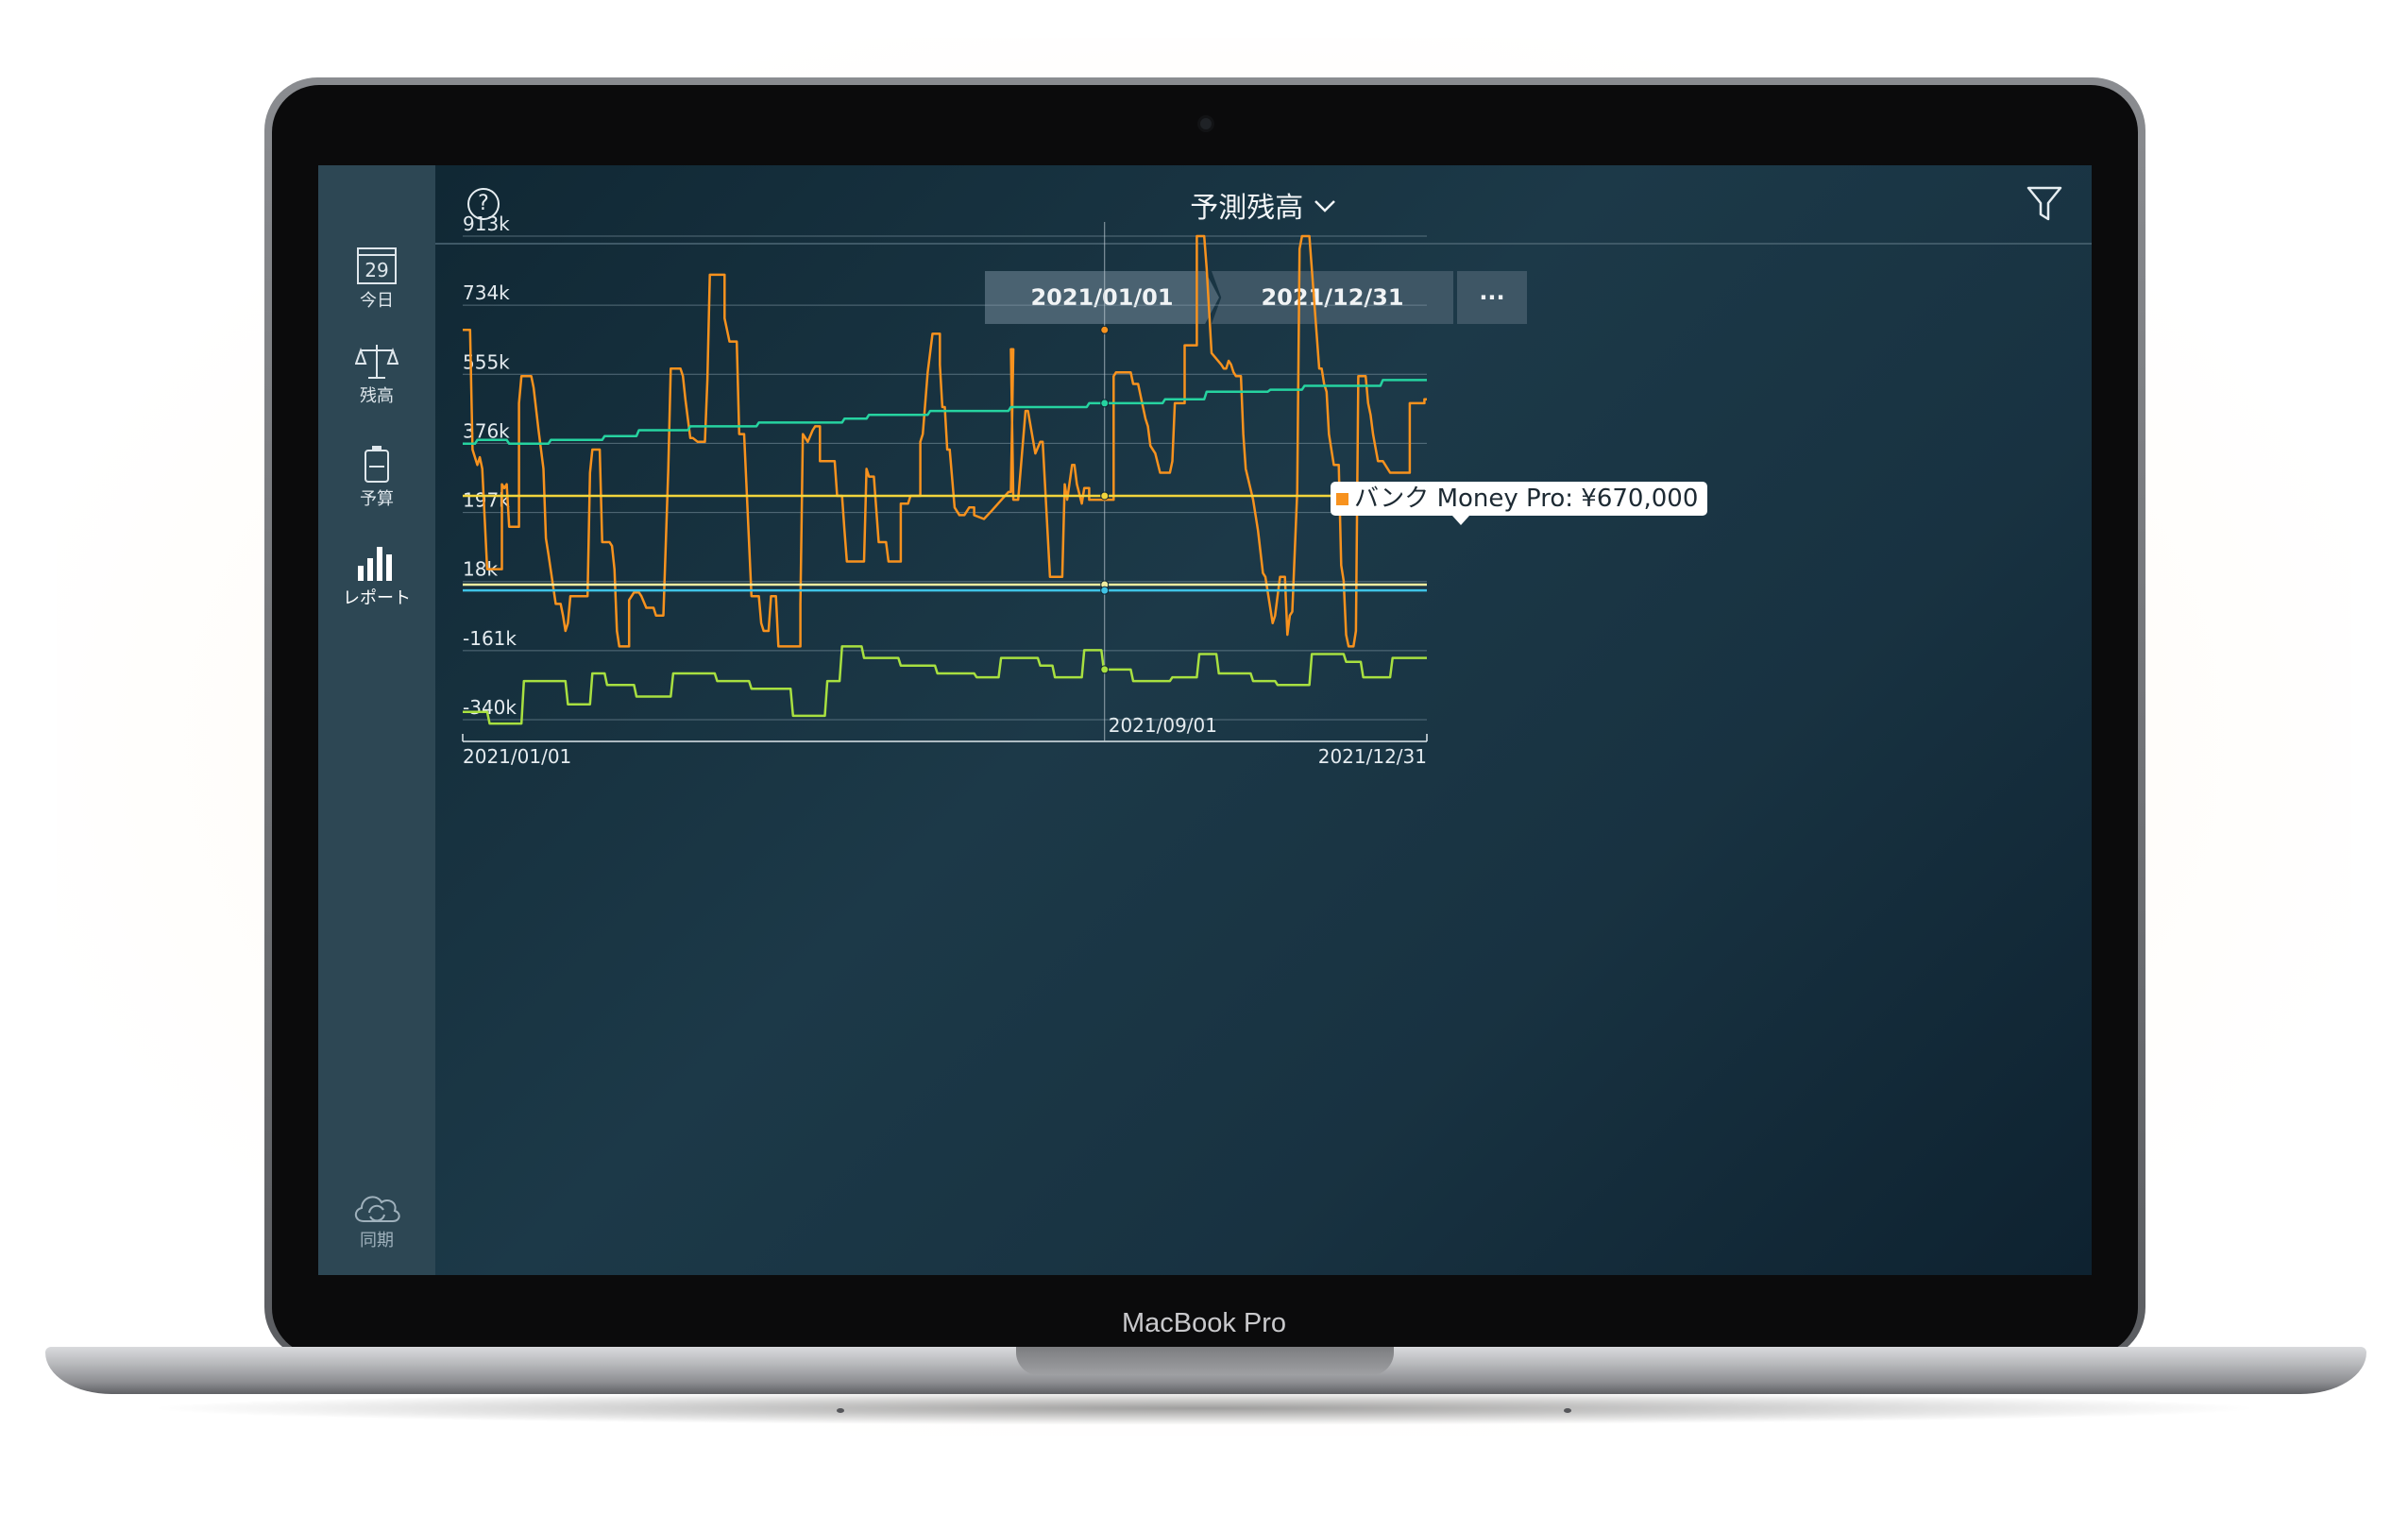  I want to click on date-more-button: ···, so click(1492, 297).